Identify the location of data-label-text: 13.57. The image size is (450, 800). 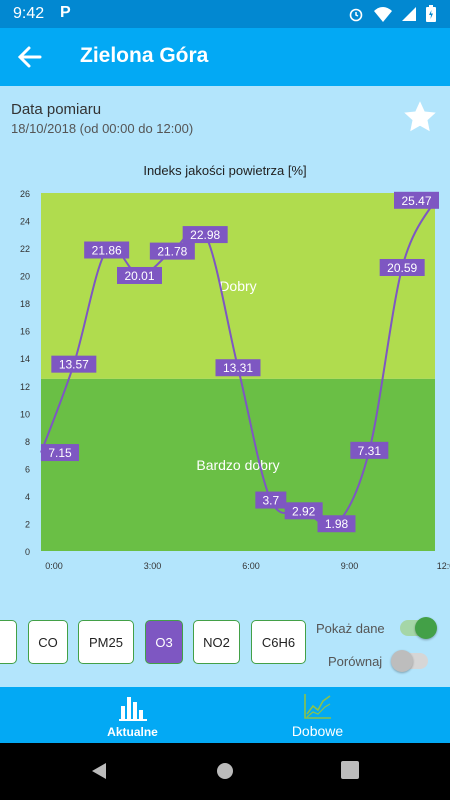
(74, 365).